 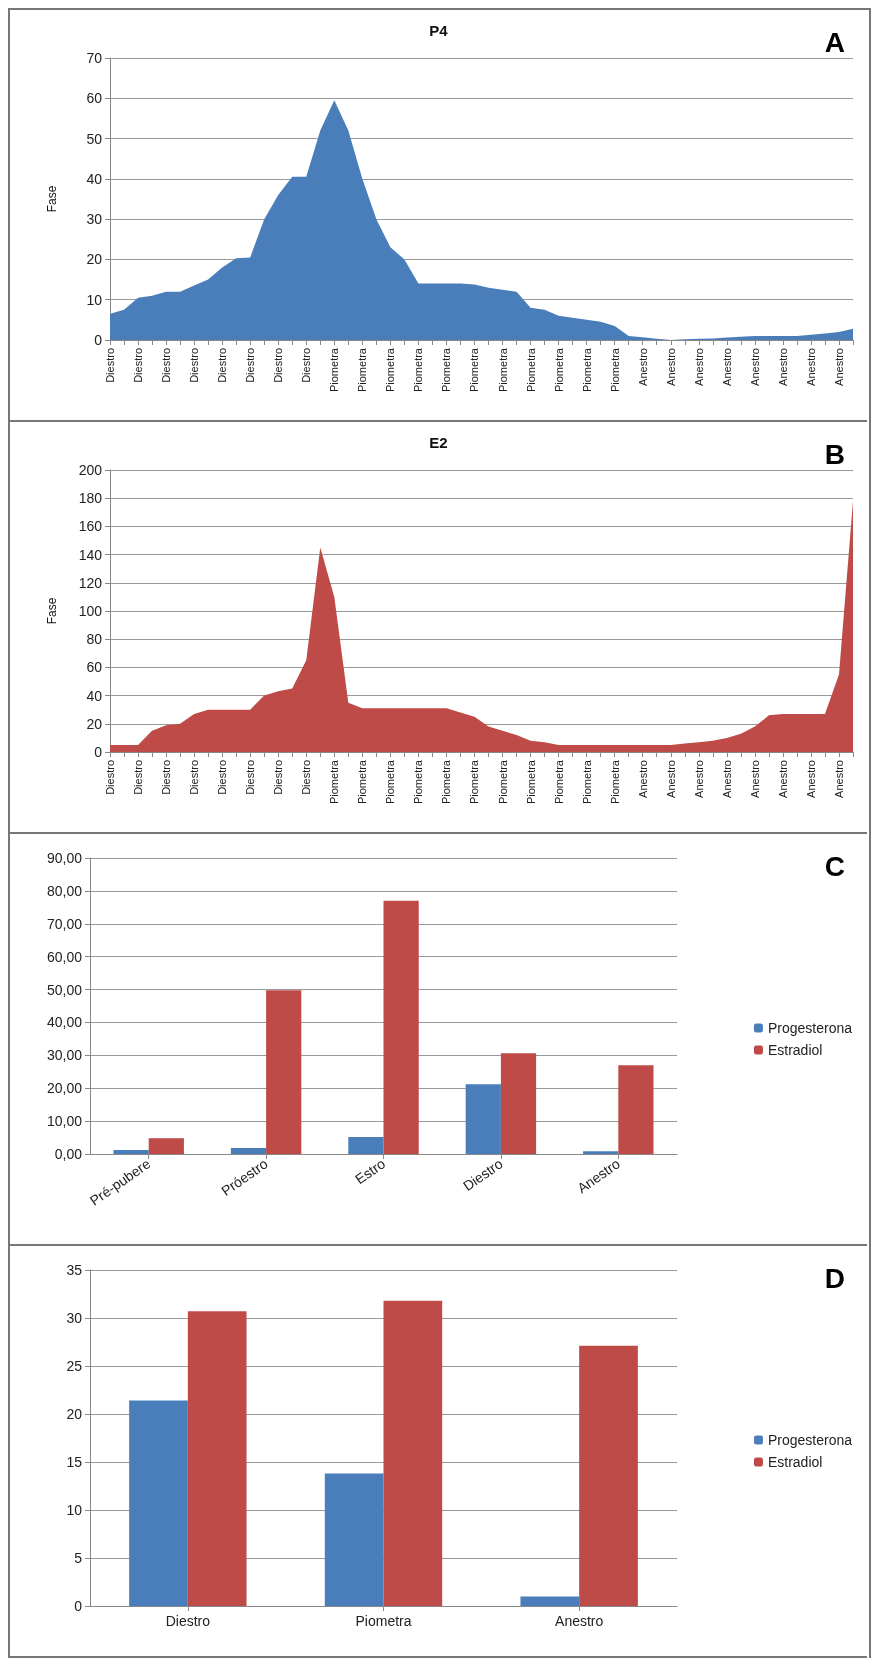 What do you see at coordinates (64, 923) in the screenshot?
I see `y-tick-label: 70,00` at bounding box center [64, 923].